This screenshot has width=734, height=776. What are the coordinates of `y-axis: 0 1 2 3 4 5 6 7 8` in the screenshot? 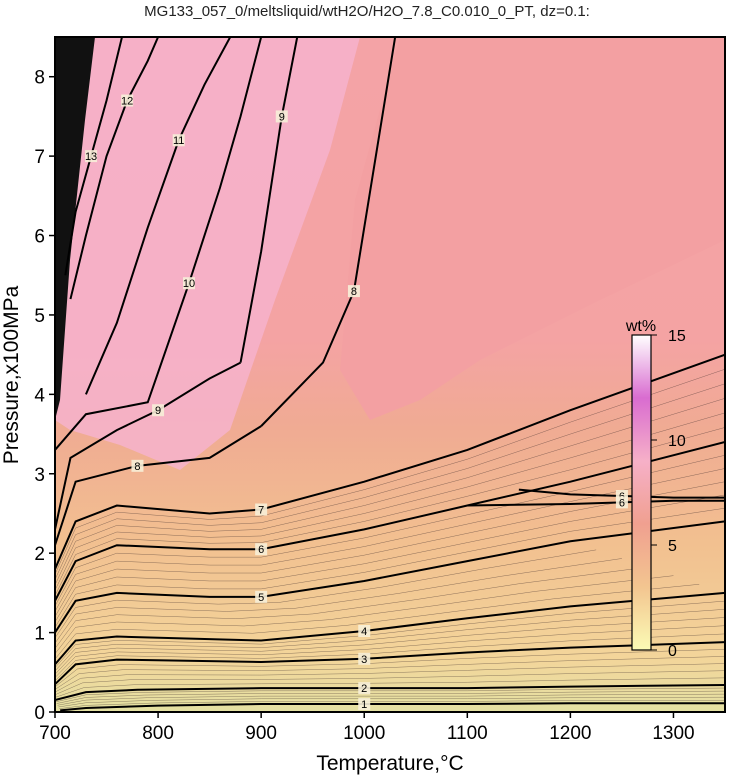 It's located at (44, 396).